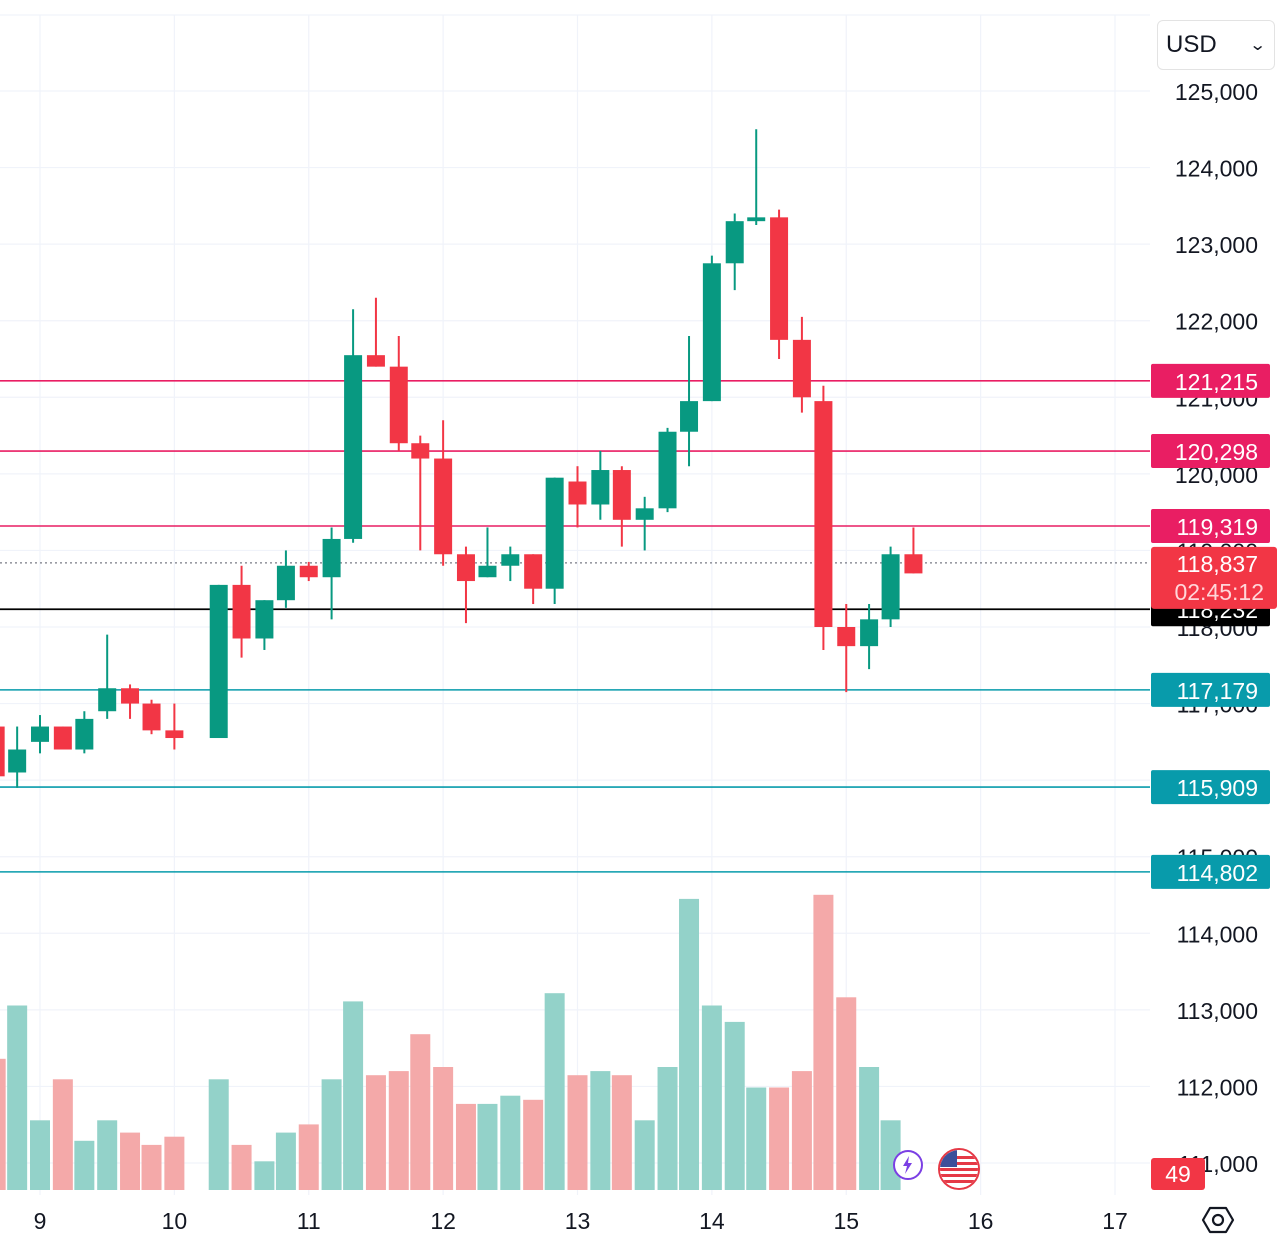  I want to click on chart-settings-button, so click(1218, 1220).